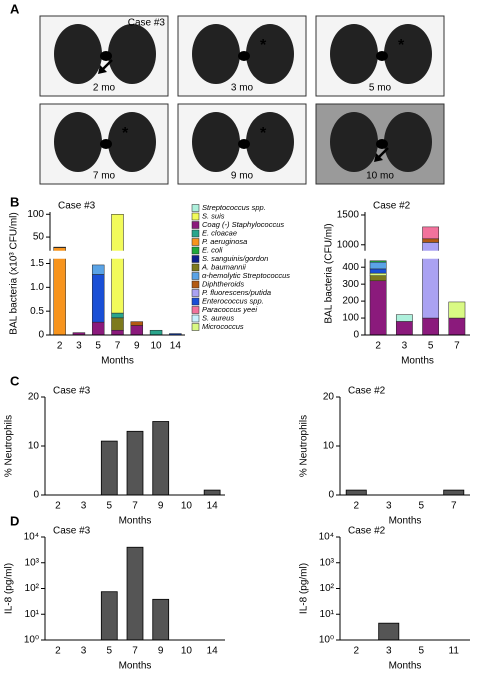  Describe the element at coordinates (350, 301) in the screenshot. I see `y-tick-label: 200` at that location.